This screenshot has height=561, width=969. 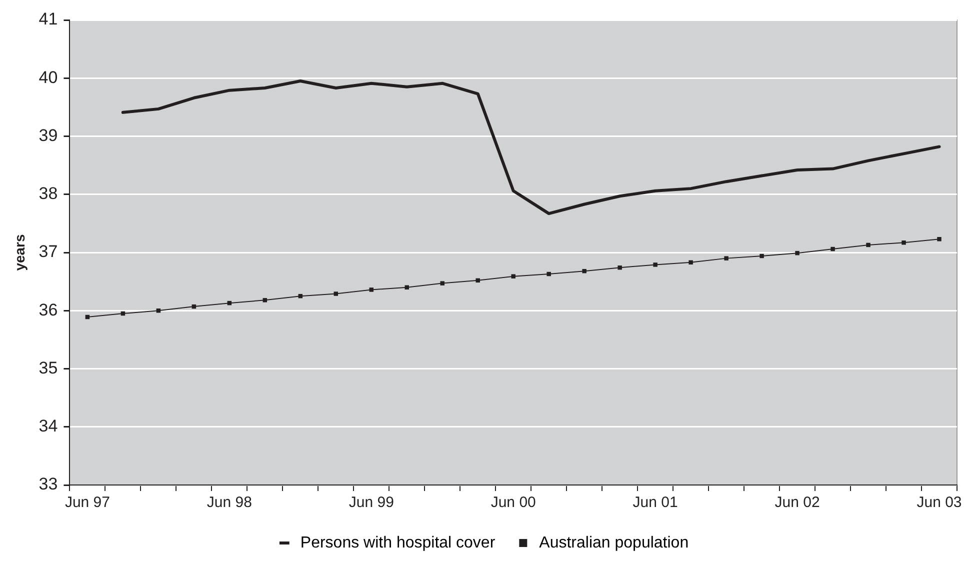 I want to click on x-tick-label: Jun 01, so click(x=655, y=503).